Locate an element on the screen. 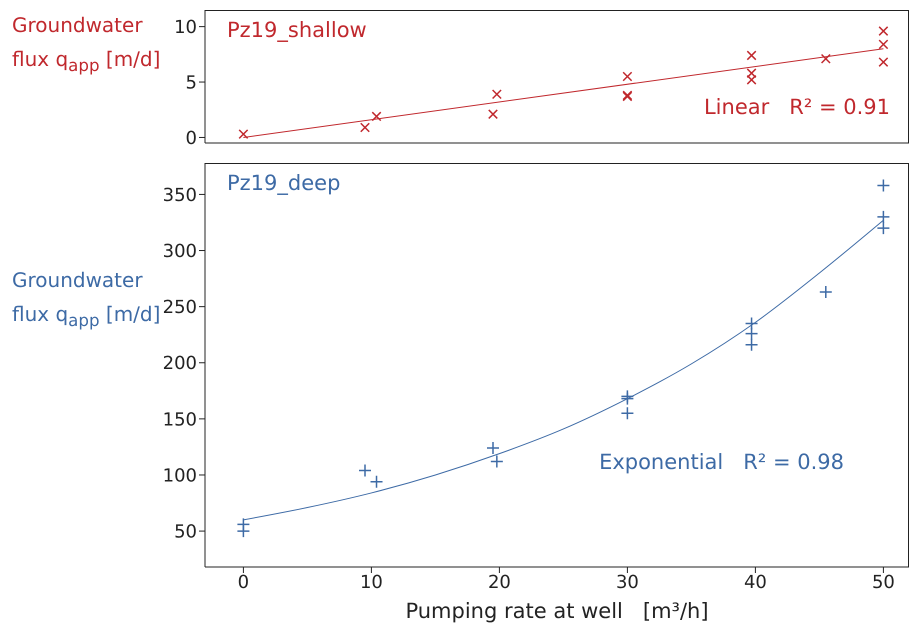 The image size is (910, 631). chart-title: Pz19_shallow is located at coordinates (297, 30).